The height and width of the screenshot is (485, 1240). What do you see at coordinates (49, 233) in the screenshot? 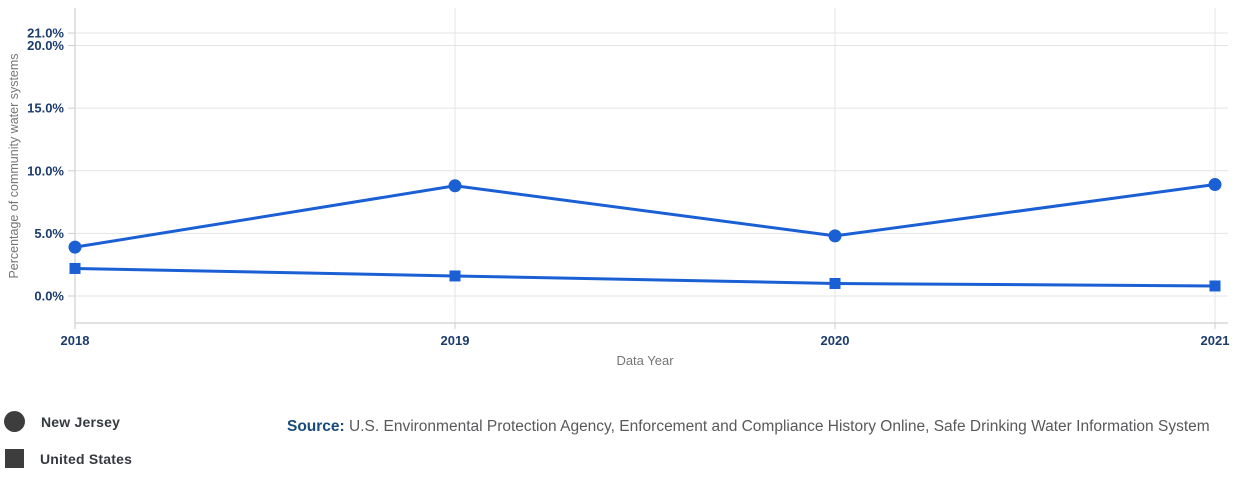
I see `y-tick-label: 5.0%` at bounding box center [49, 233].